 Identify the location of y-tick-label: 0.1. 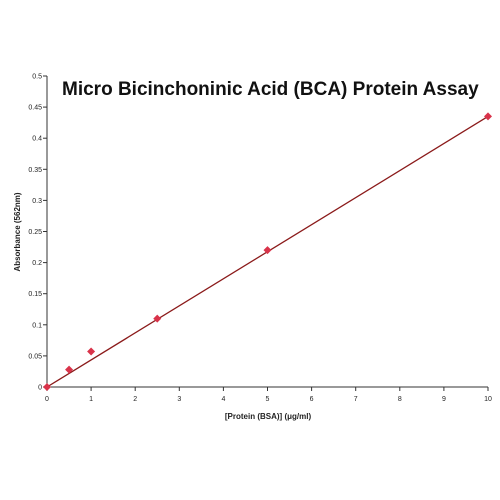
(37, 325).